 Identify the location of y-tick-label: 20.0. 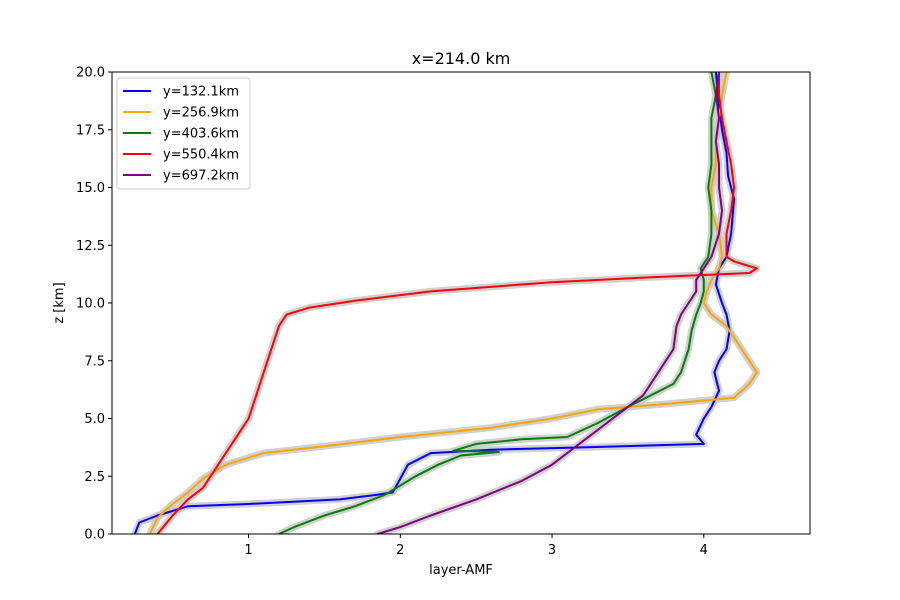
(90, 73).